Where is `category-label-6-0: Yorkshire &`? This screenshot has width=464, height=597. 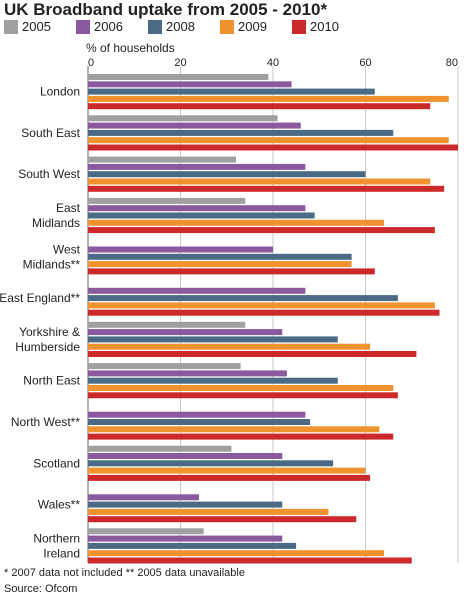
category-label-6-0: Yorkshire & is located at coordinates (49, 332).